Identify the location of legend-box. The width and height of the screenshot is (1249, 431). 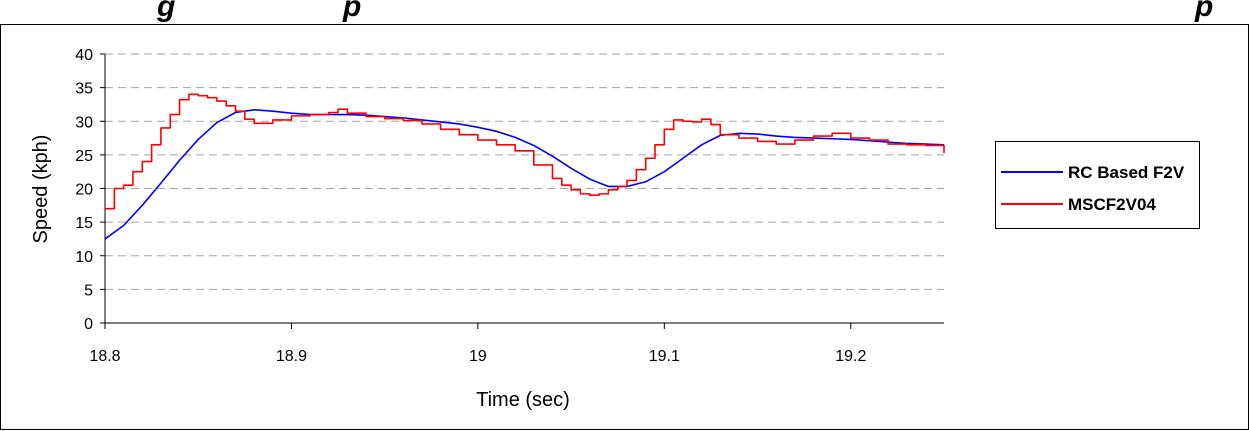
(1097, 185).